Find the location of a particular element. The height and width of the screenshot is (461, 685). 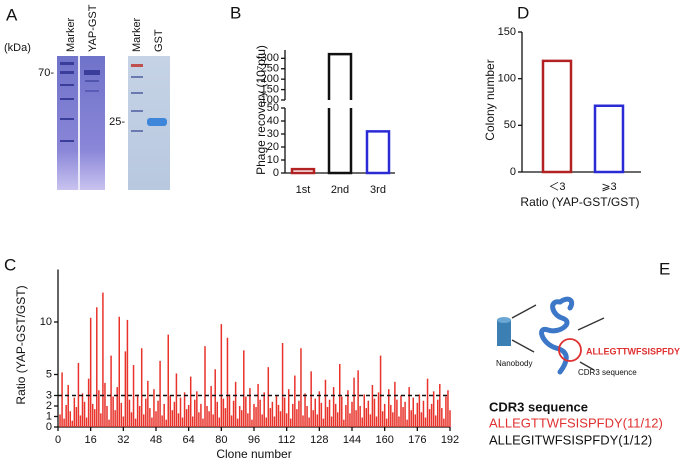

cdr3-label: ALLEGTTWFSISPFDY is located at coordinates (633, 351).